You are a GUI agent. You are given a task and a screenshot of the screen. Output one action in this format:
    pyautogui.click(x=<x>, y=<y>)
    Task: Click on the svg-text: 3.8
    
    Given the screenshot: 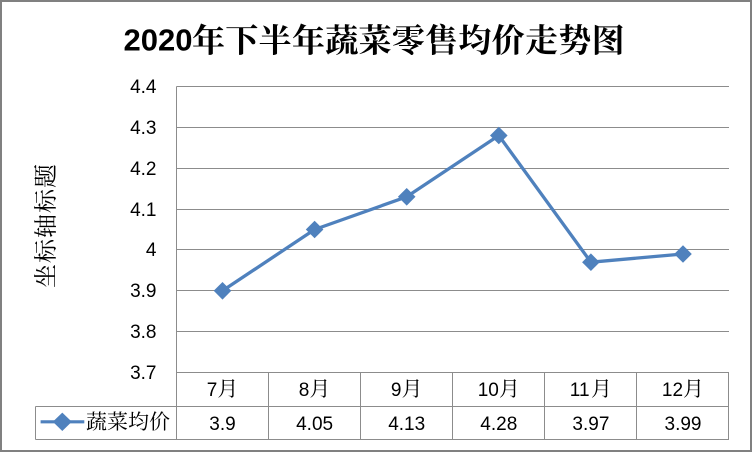 What is the action you would take?
    pyautogui.click(x=143, y=332)
    